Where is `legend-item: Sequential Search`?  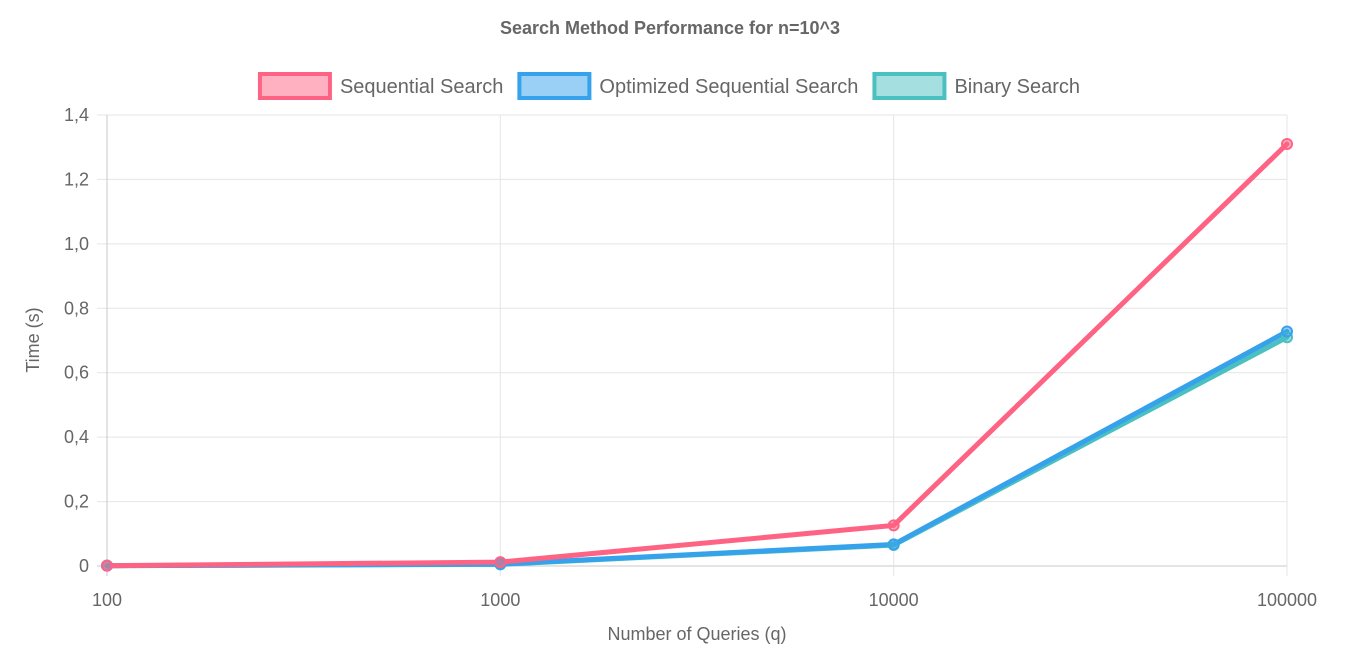 legend-item: Sequential Search is located at coordinates (380, 86).